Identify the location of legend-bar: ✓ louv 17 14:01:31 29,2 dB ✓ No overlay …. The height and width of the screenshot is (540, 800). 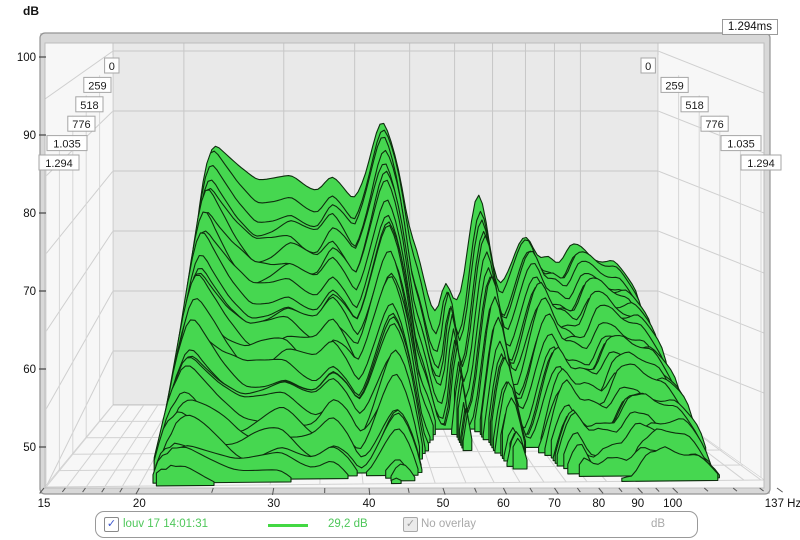
(396, 524).